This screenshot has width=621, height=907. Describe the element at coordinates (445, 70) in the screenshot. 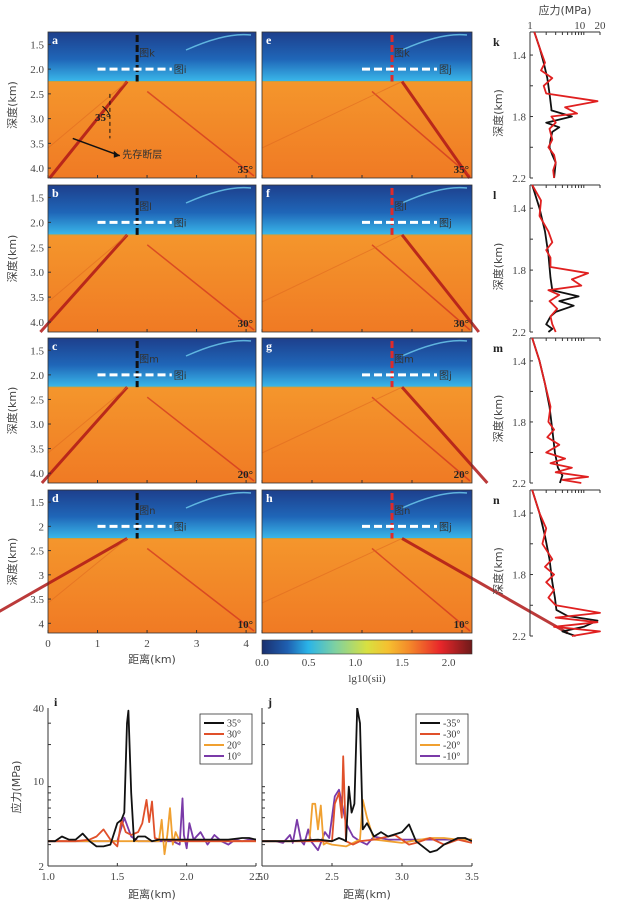

I see `horizontal-label: 图j` at that location.